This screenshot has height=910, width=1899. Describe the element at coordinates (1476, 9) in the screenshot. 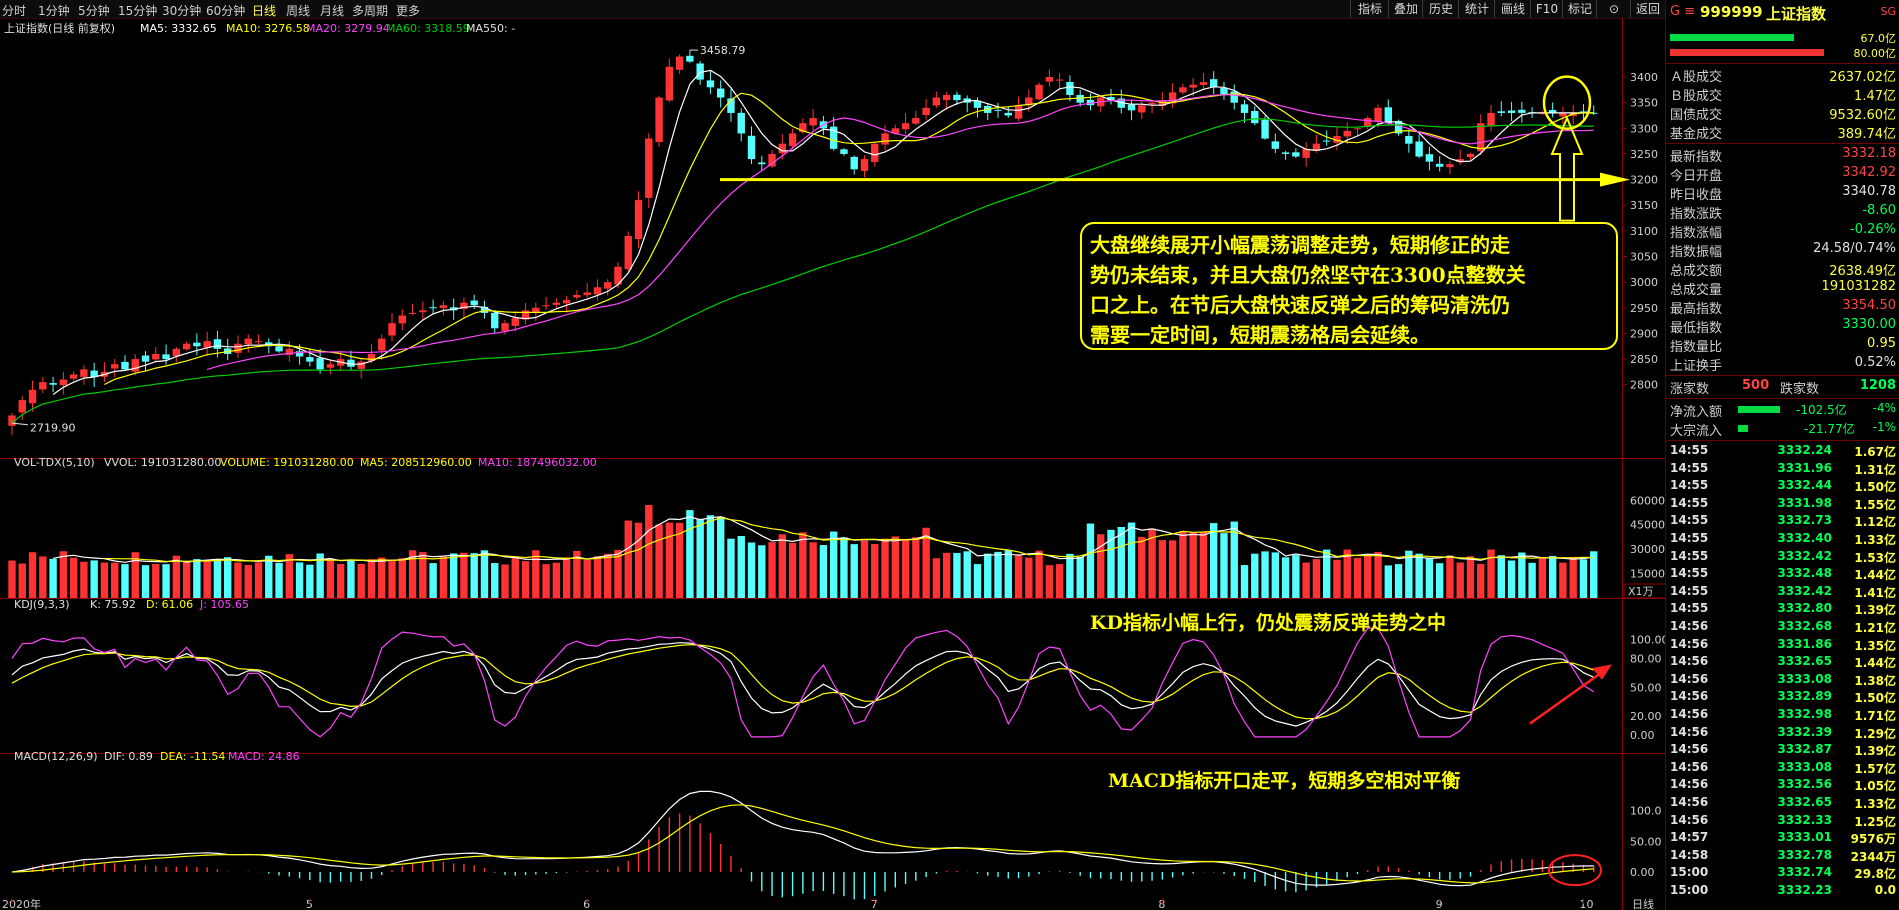

I see `toolbar-button: 统计` at that location.